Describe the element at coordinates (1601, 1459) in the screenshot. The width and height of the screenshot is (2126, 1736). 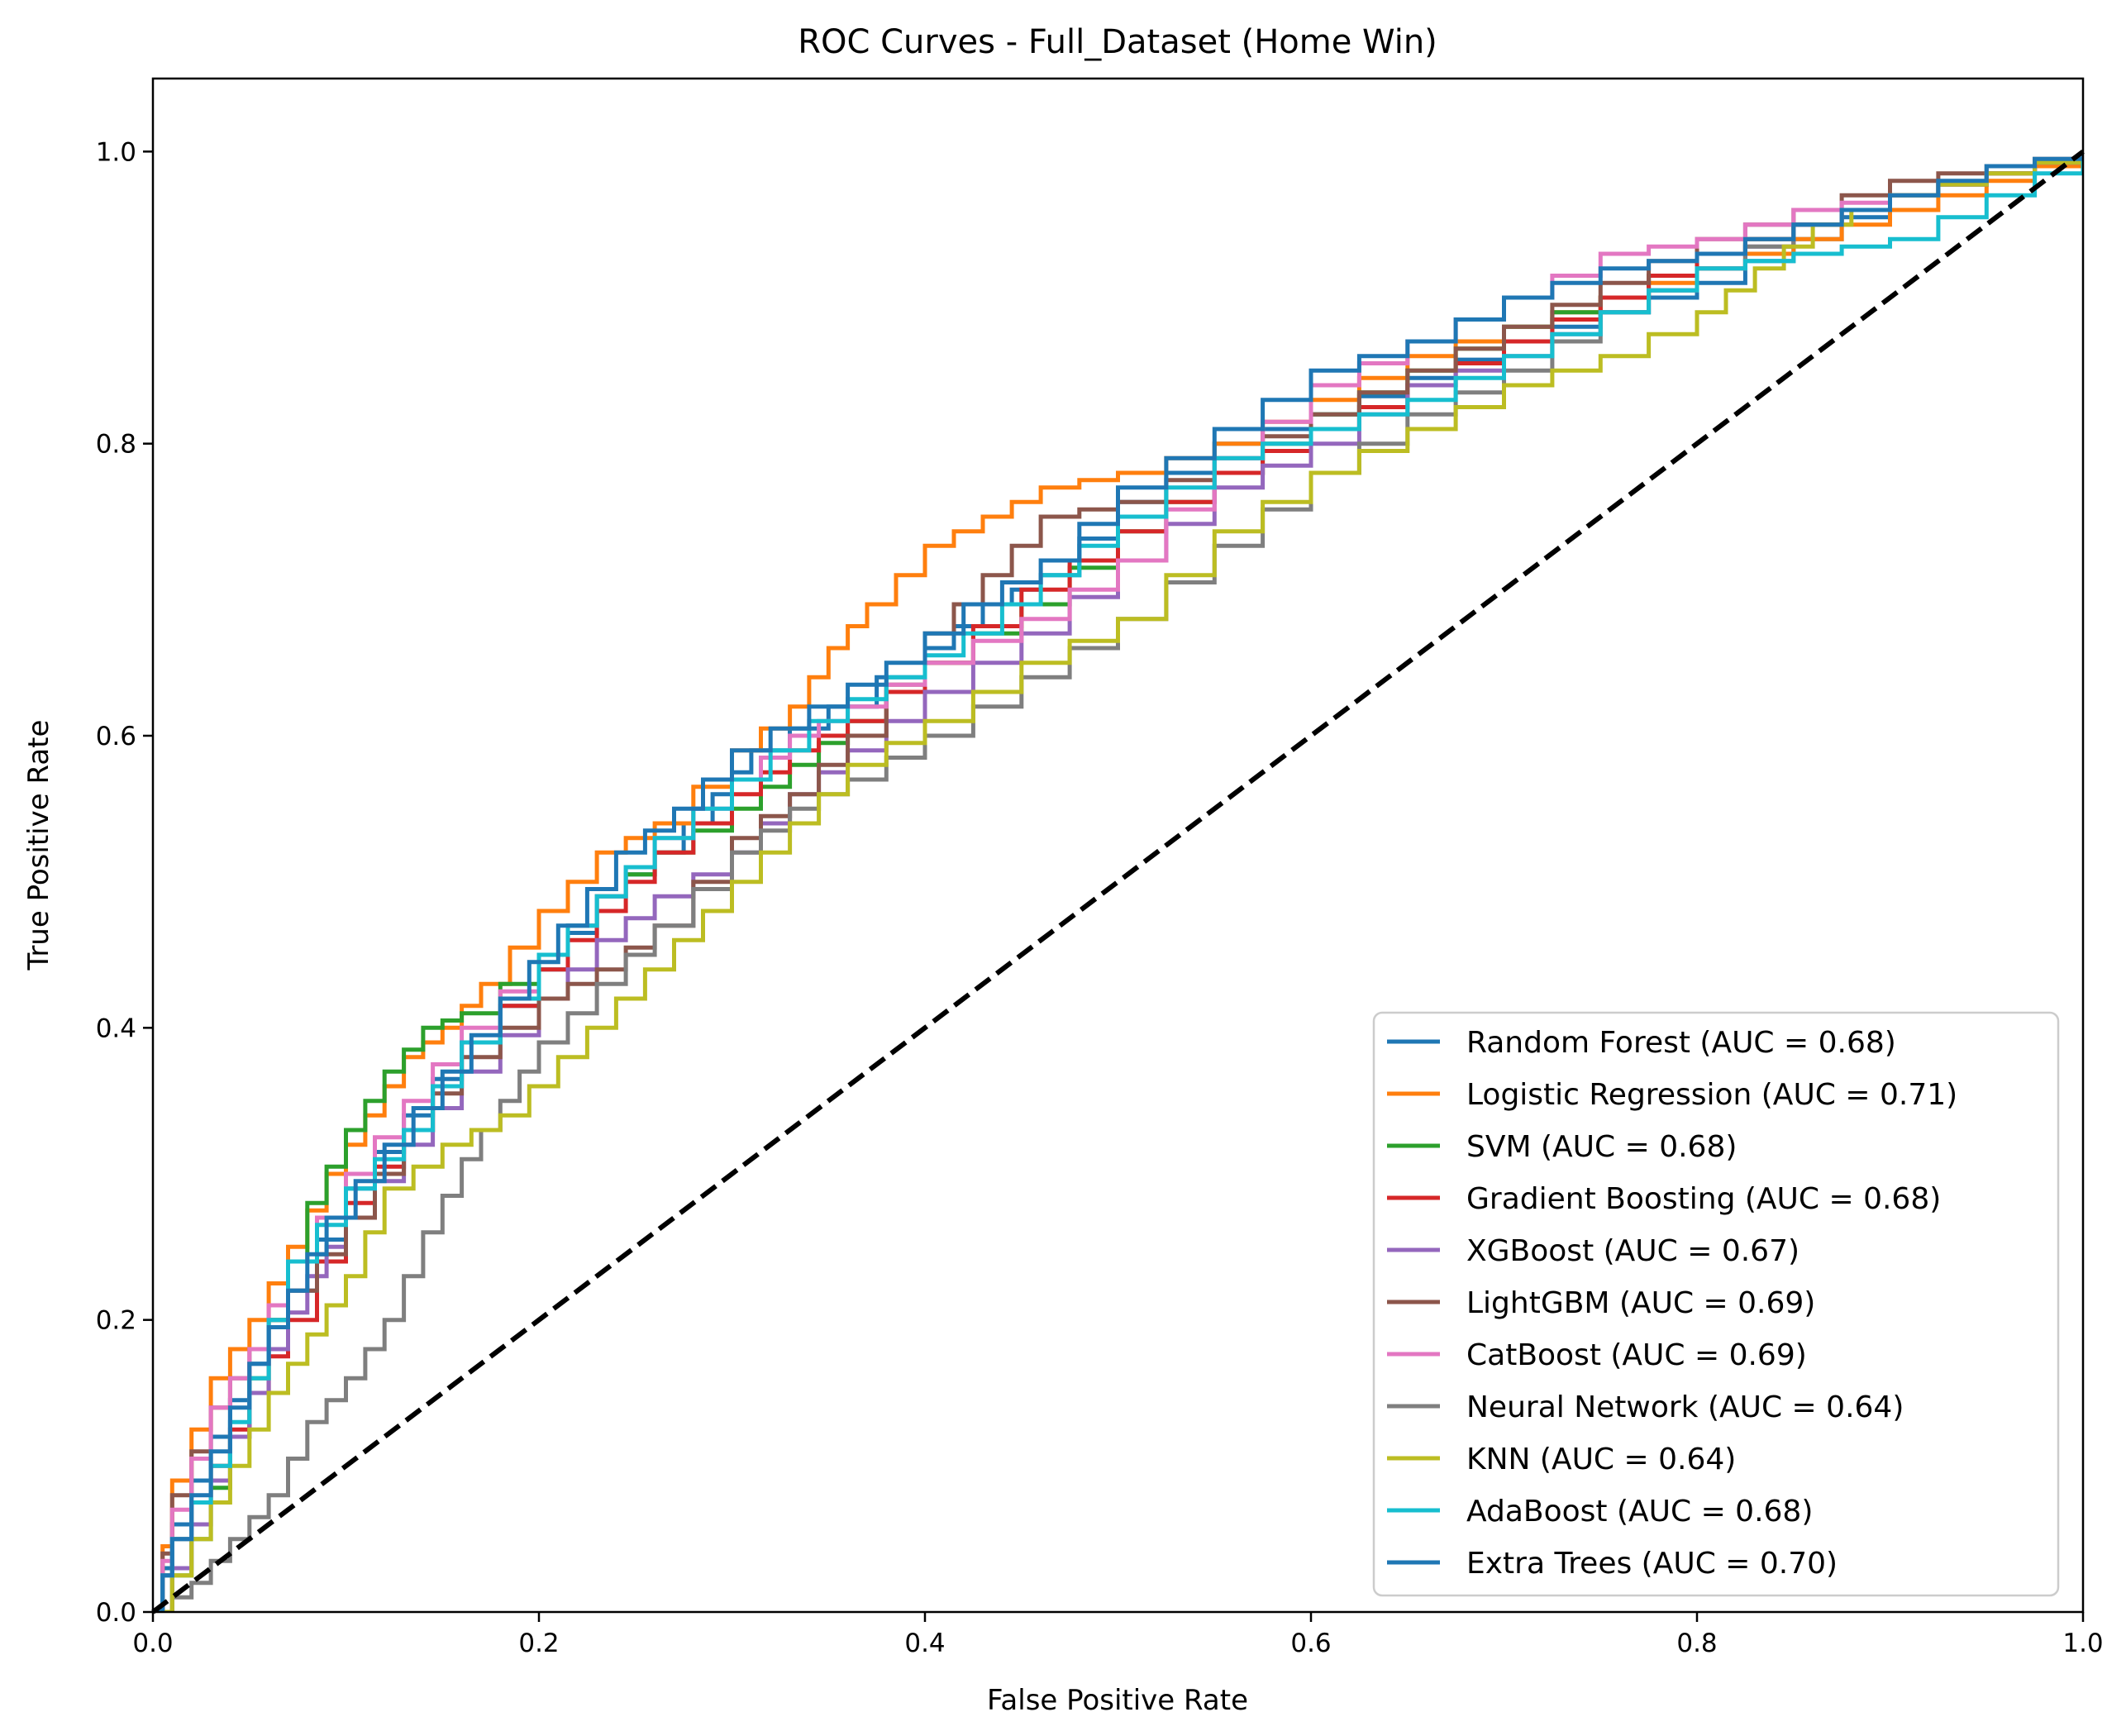
I see `legend-label: KNN (AUC = 0.64)` at that location.